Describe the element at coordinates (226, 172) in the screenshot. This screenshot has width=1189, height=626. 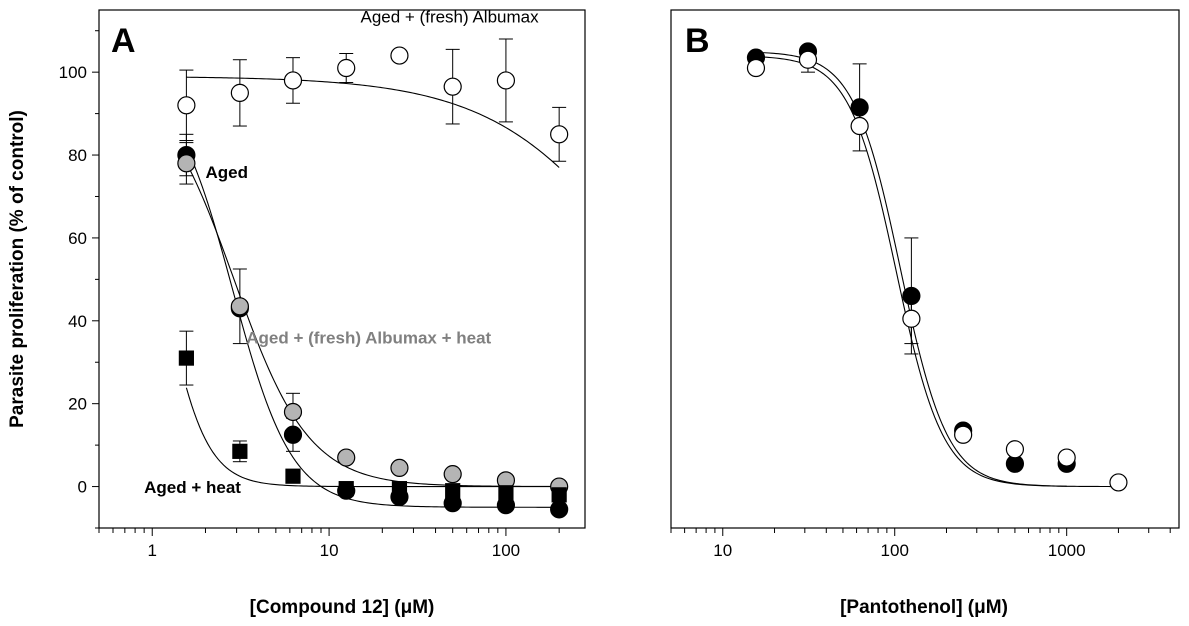
I see `panel-a-annotation-aged: Aged` at that location.